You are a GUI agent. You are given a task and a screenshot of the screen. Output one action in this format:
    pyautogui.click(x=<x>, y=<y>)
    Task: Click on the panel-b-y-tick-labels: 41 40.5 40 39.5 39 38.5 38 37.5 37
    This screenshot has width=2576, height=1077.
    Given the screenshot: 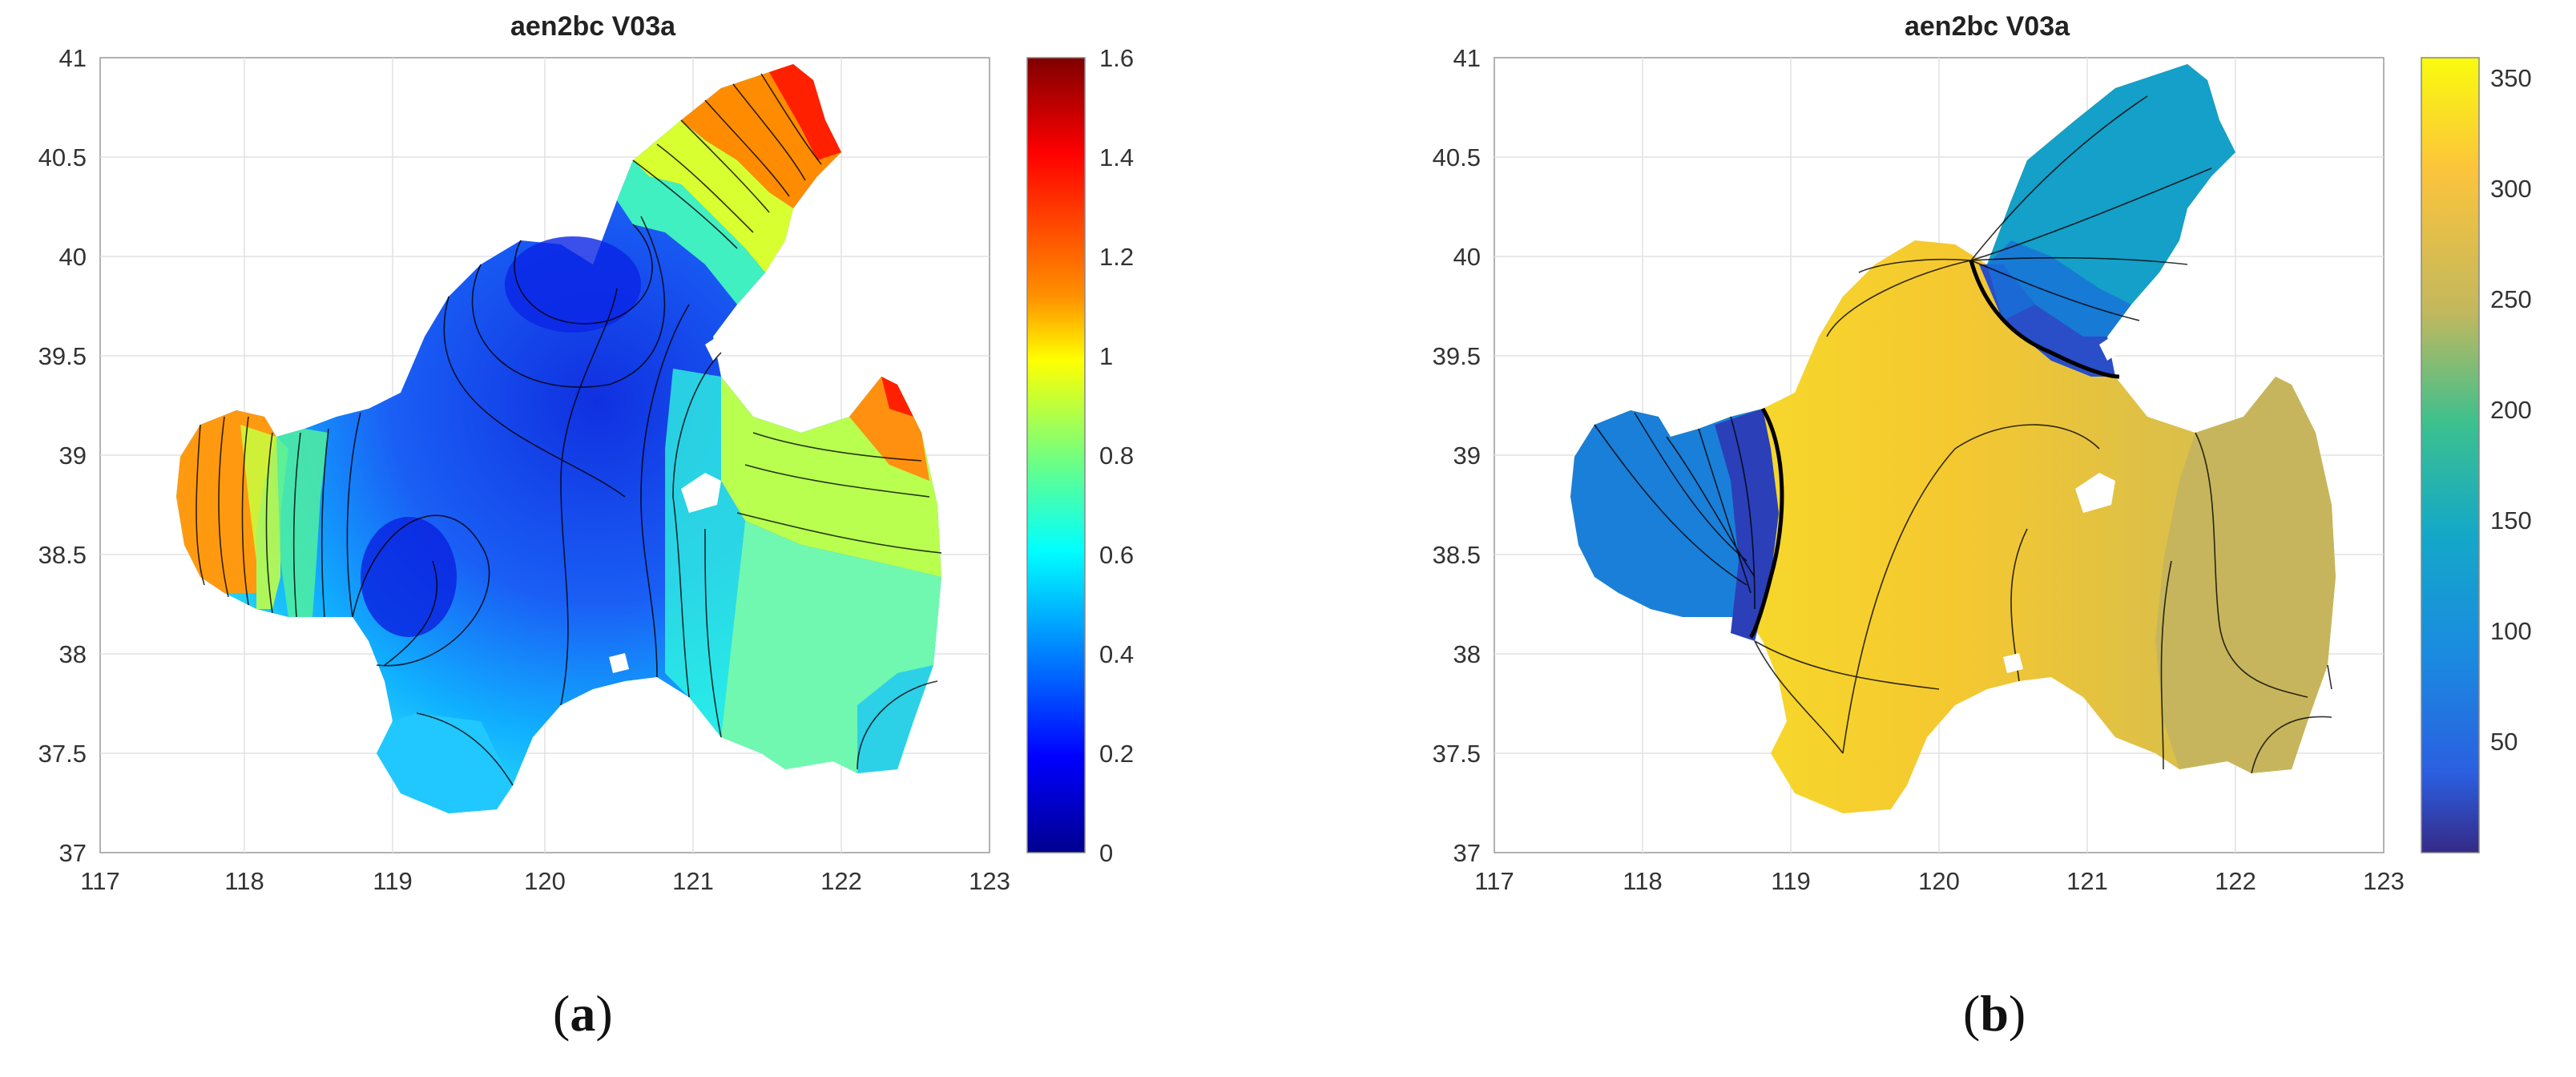 What is the action you would take?
    pyautogui.click(x=1457, y=455)
    